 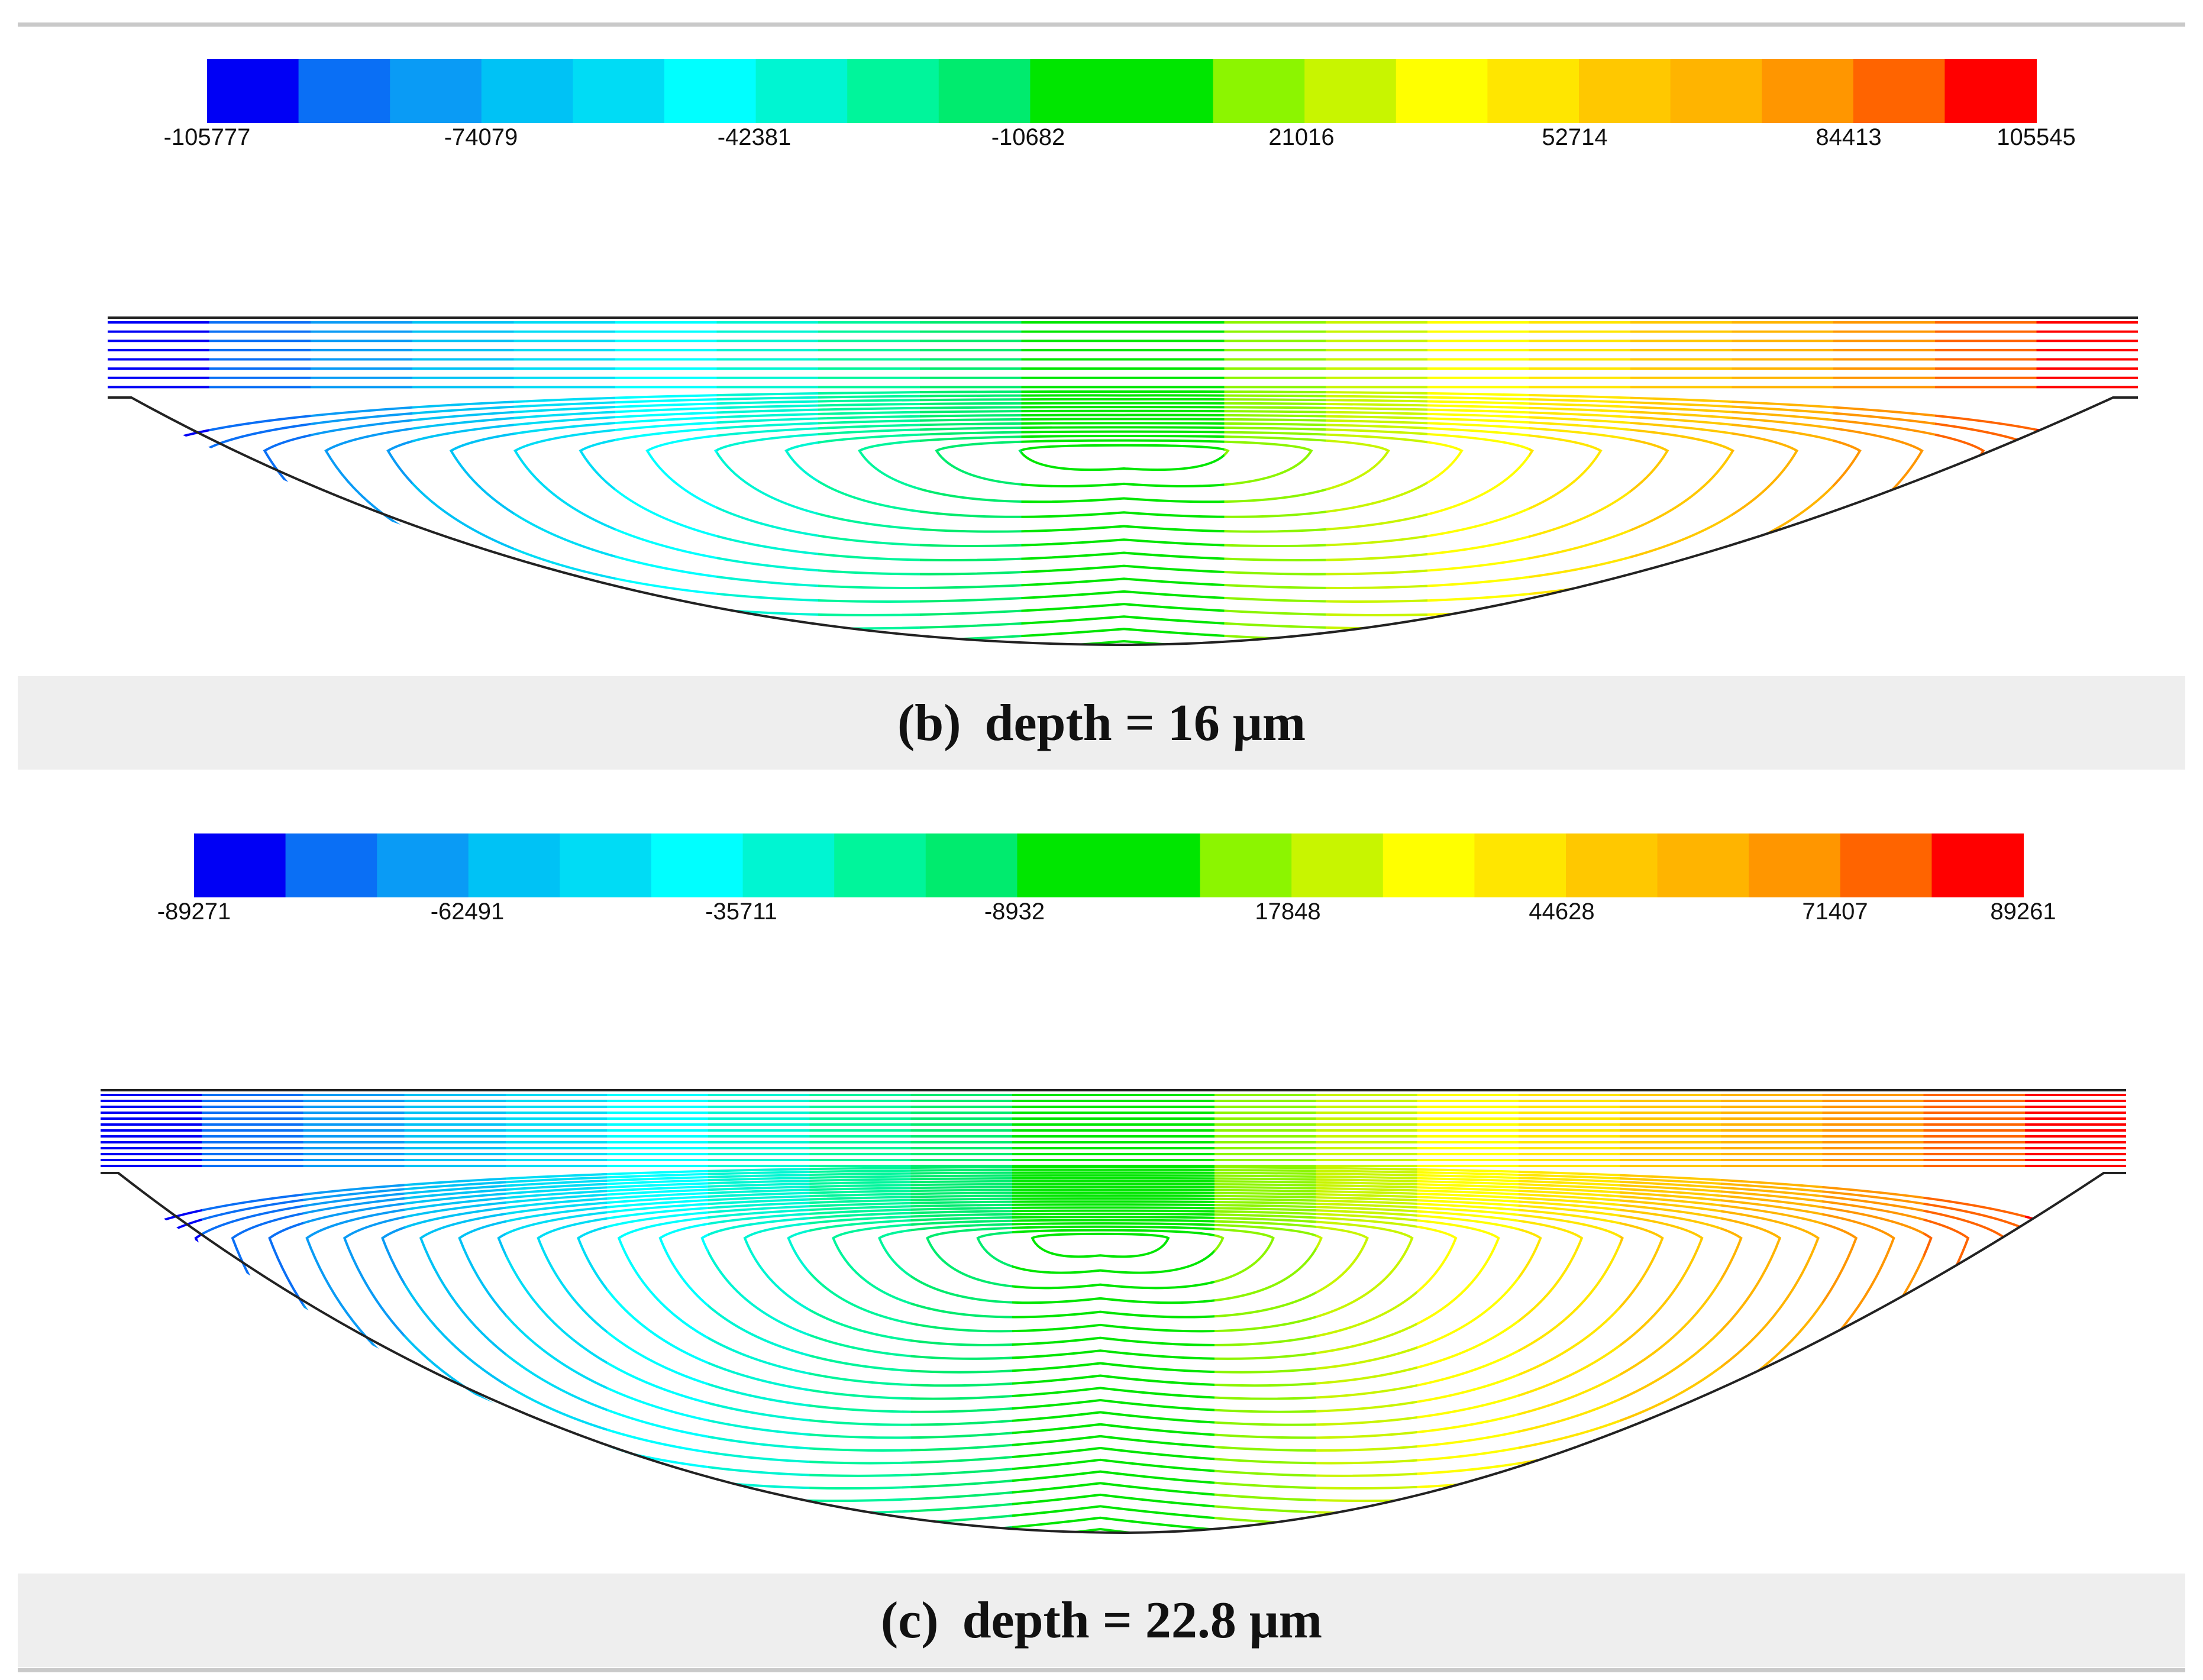 I want to click on panel-b-colorbar, so click(x=1122, y=91).